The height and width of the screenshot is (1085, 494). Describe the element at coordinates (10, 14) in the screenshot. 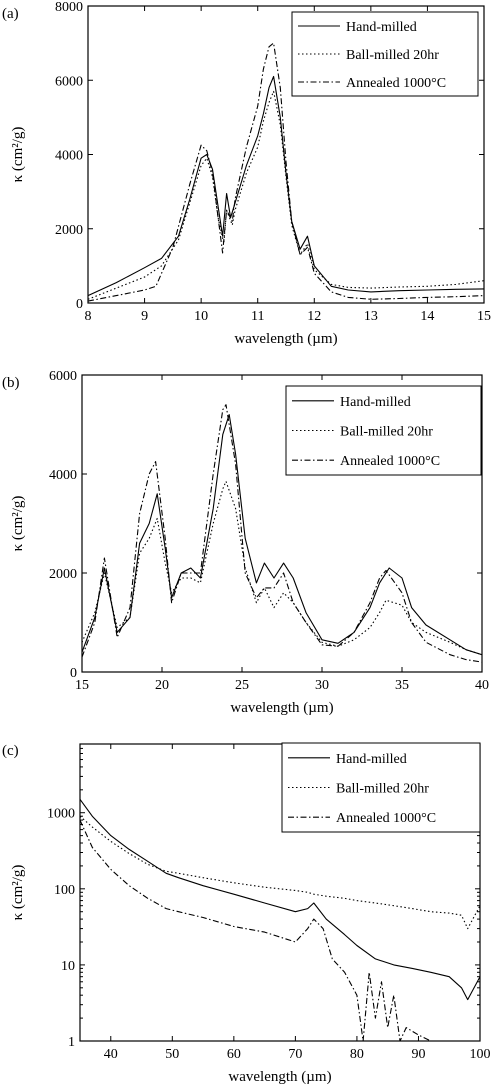

I see `panel-label: (a)` at that location.